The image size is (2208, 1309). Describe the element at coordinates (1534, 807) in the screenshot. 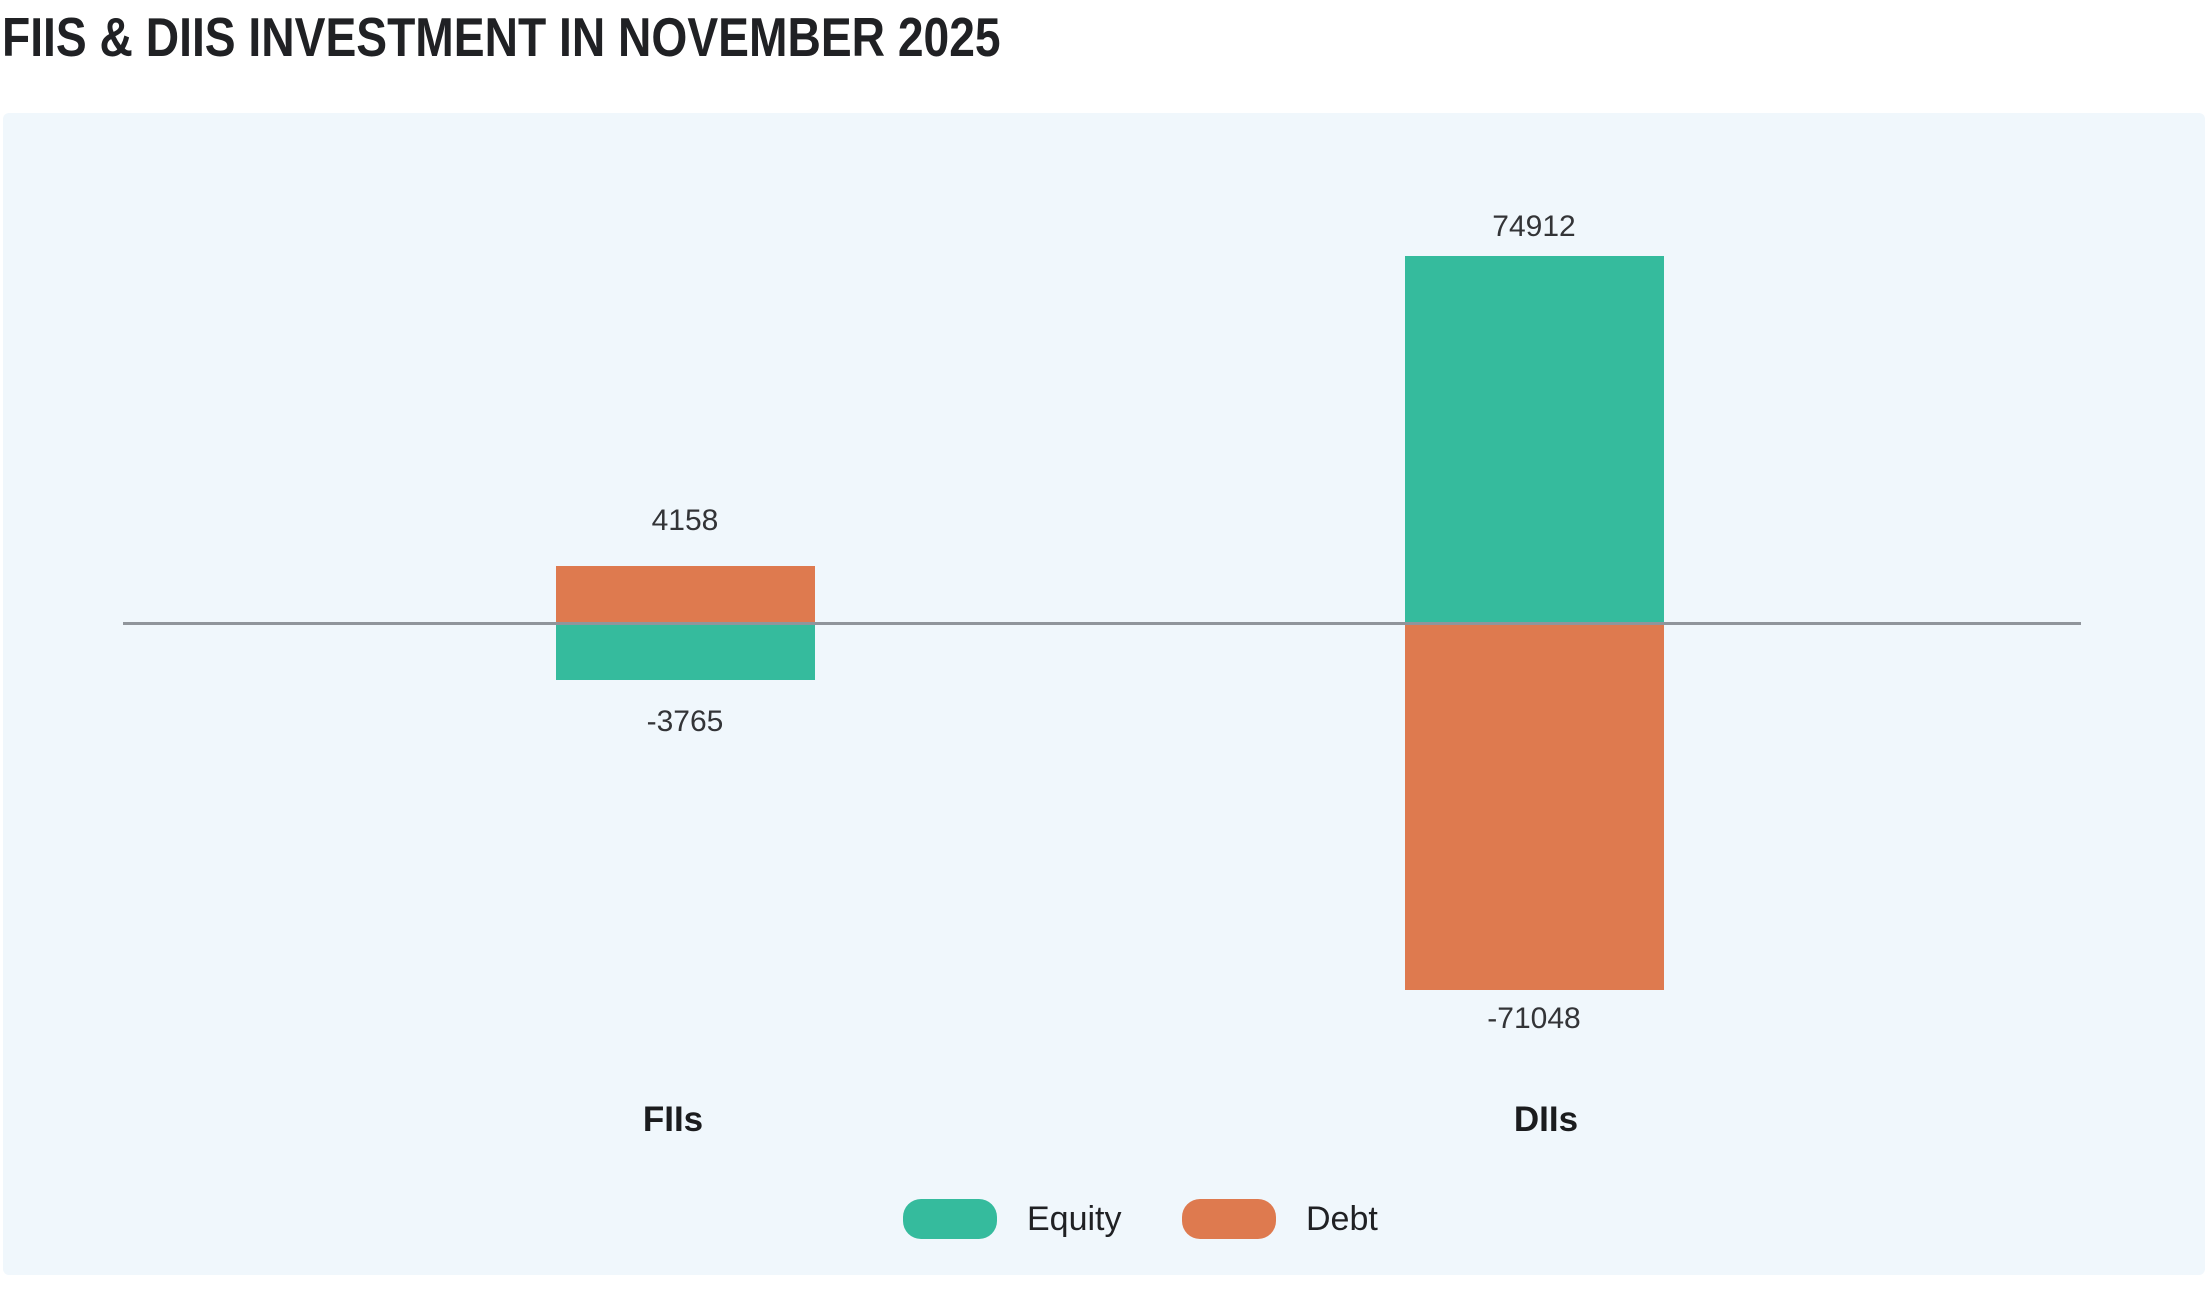

I see `bar-diis-debt` at that location.